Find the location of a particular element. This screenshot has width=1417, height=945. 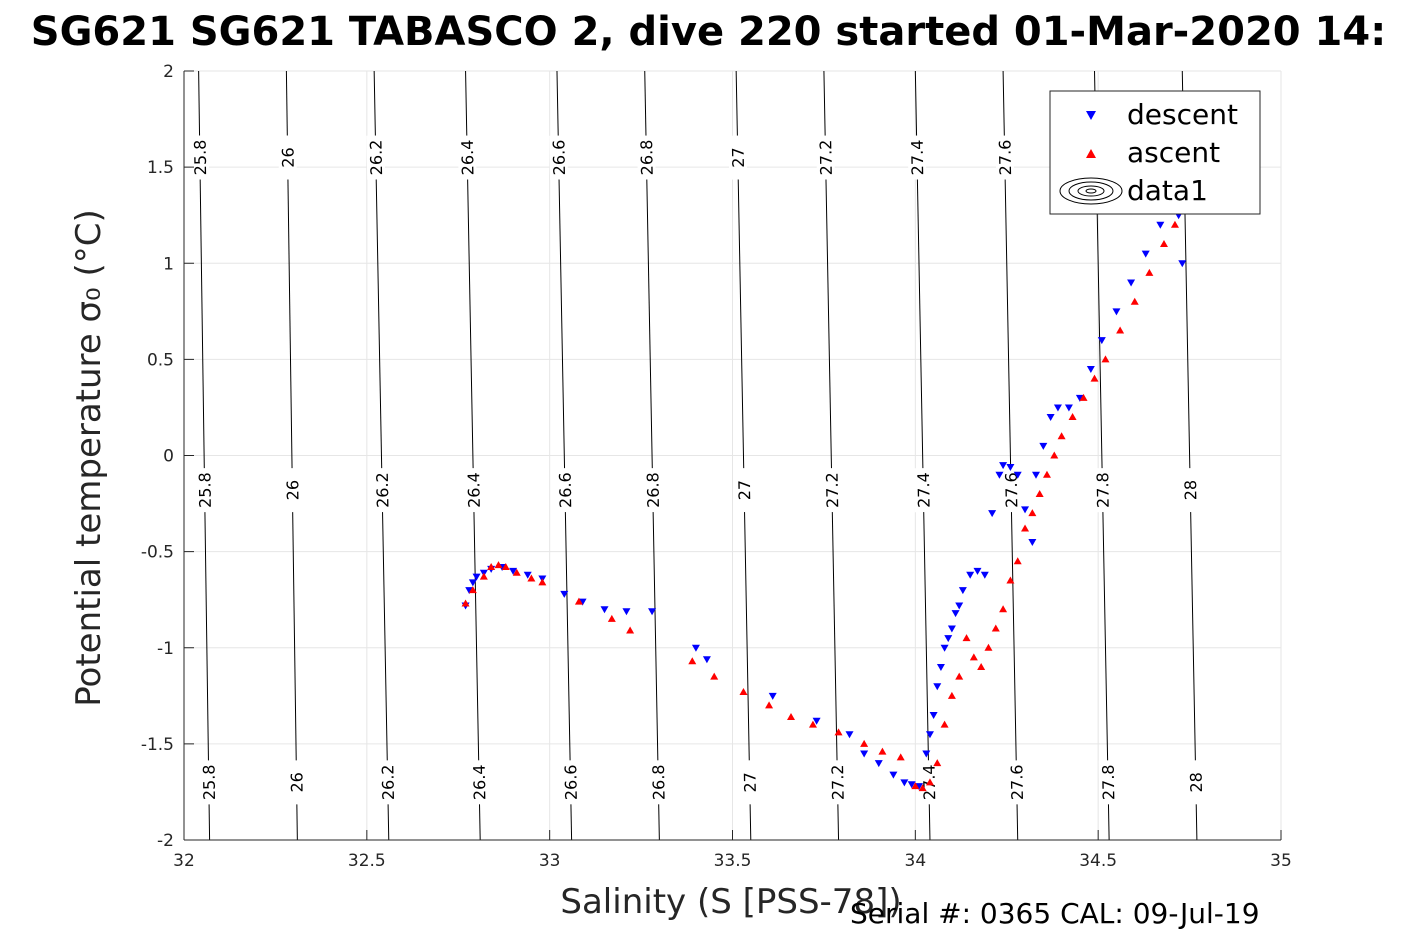

contour-label: 28 is located at coordinates (1196, 782).